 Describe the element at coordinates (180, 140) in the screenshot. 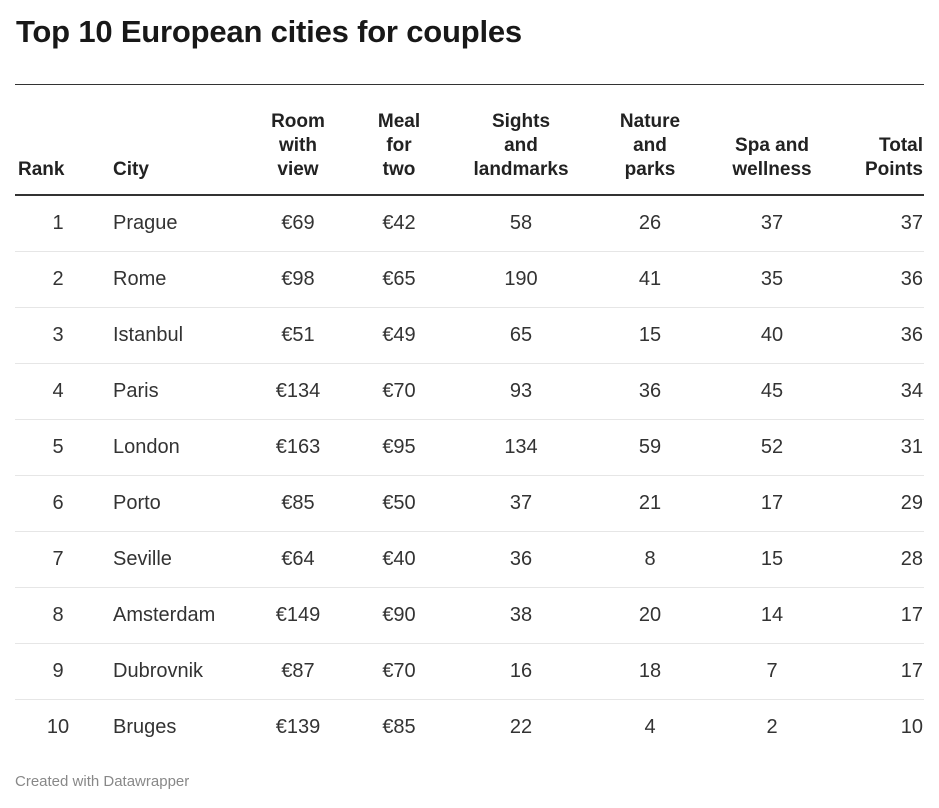

I see `column-header-city: City` at that location.